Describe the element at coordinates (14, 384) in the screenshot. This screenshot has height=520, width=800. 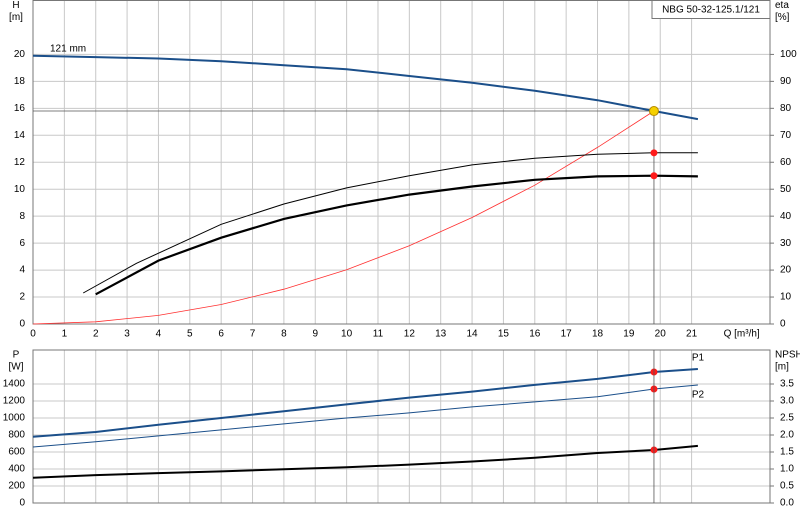
I see `y-tick-label: 1400` at that location.